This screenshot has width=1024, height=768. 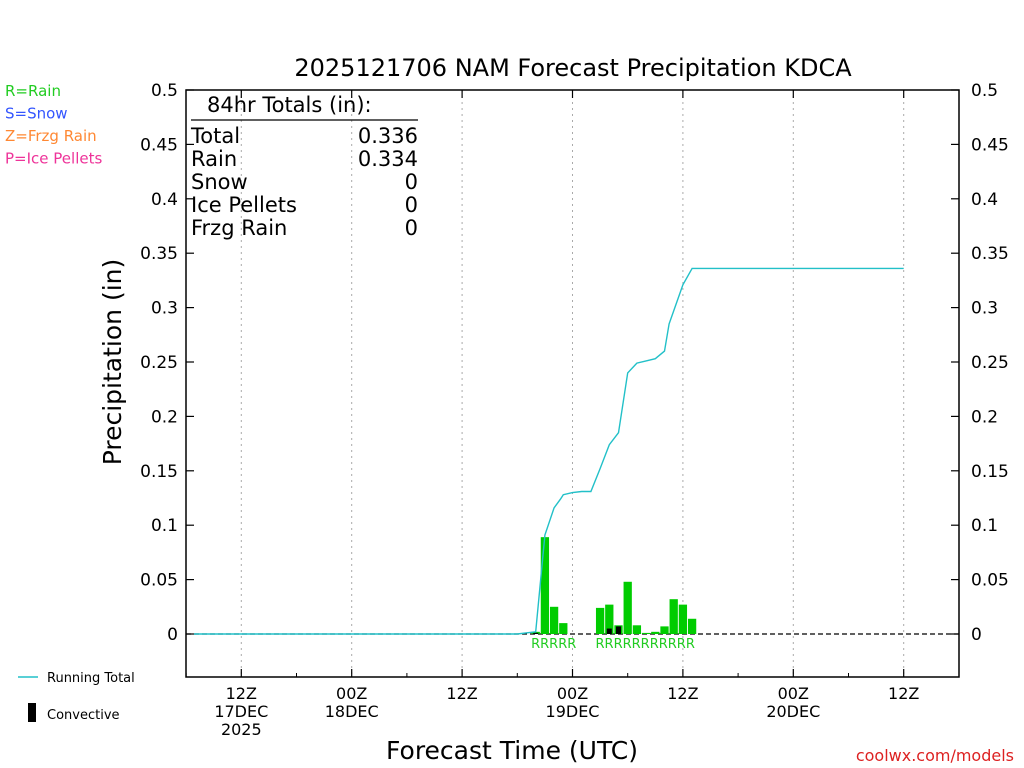 What do you see at coordinates (36, 114) in the screenshot?
I see `legend-entry: S=Snow` at bounding box center [36, 114].